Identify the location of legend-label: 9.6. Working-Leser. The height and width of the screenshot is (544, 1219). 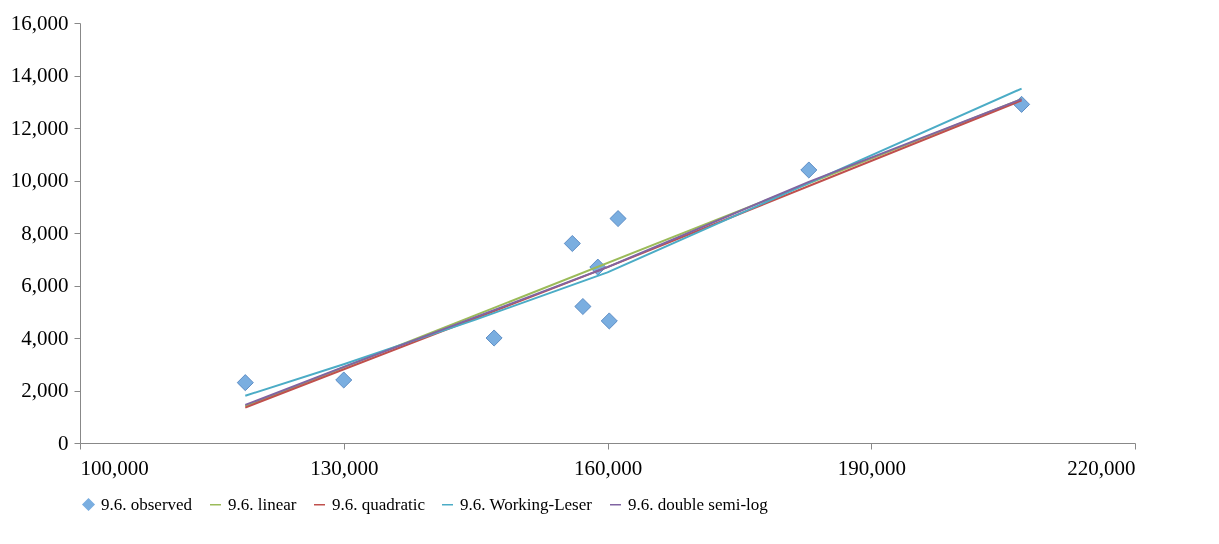
(526, 504).